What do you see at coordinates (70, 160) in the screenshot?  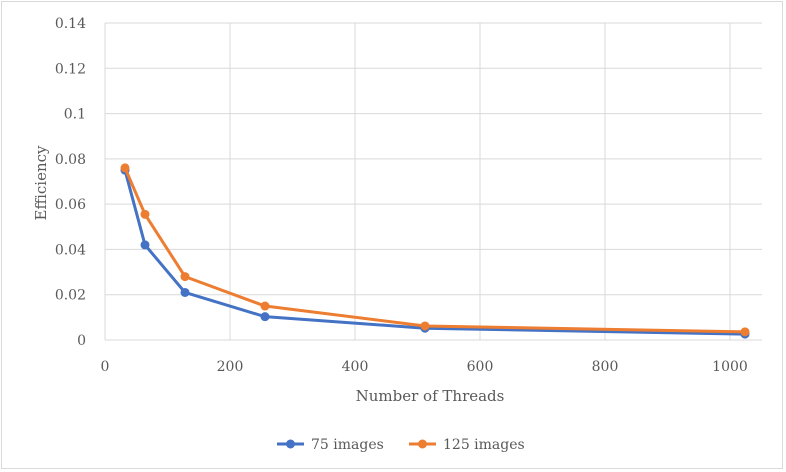 I see `y-tick-label: 0.08` at bounding box center [70, 160].